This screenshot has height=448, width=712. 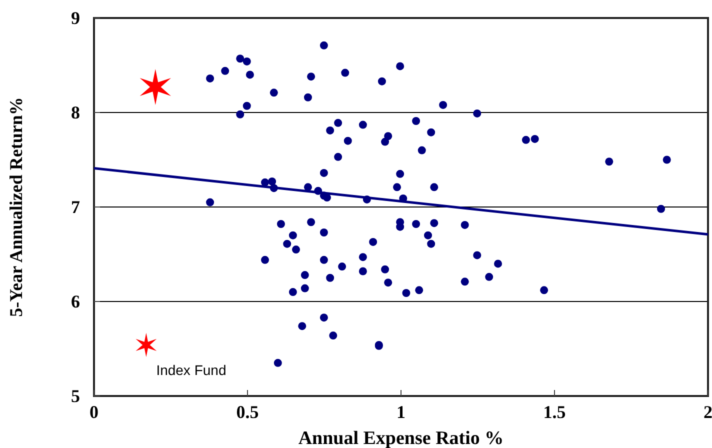 I want to click on y-axis-title: 5-Year Annualized Return%, so click(x=16, y=207).